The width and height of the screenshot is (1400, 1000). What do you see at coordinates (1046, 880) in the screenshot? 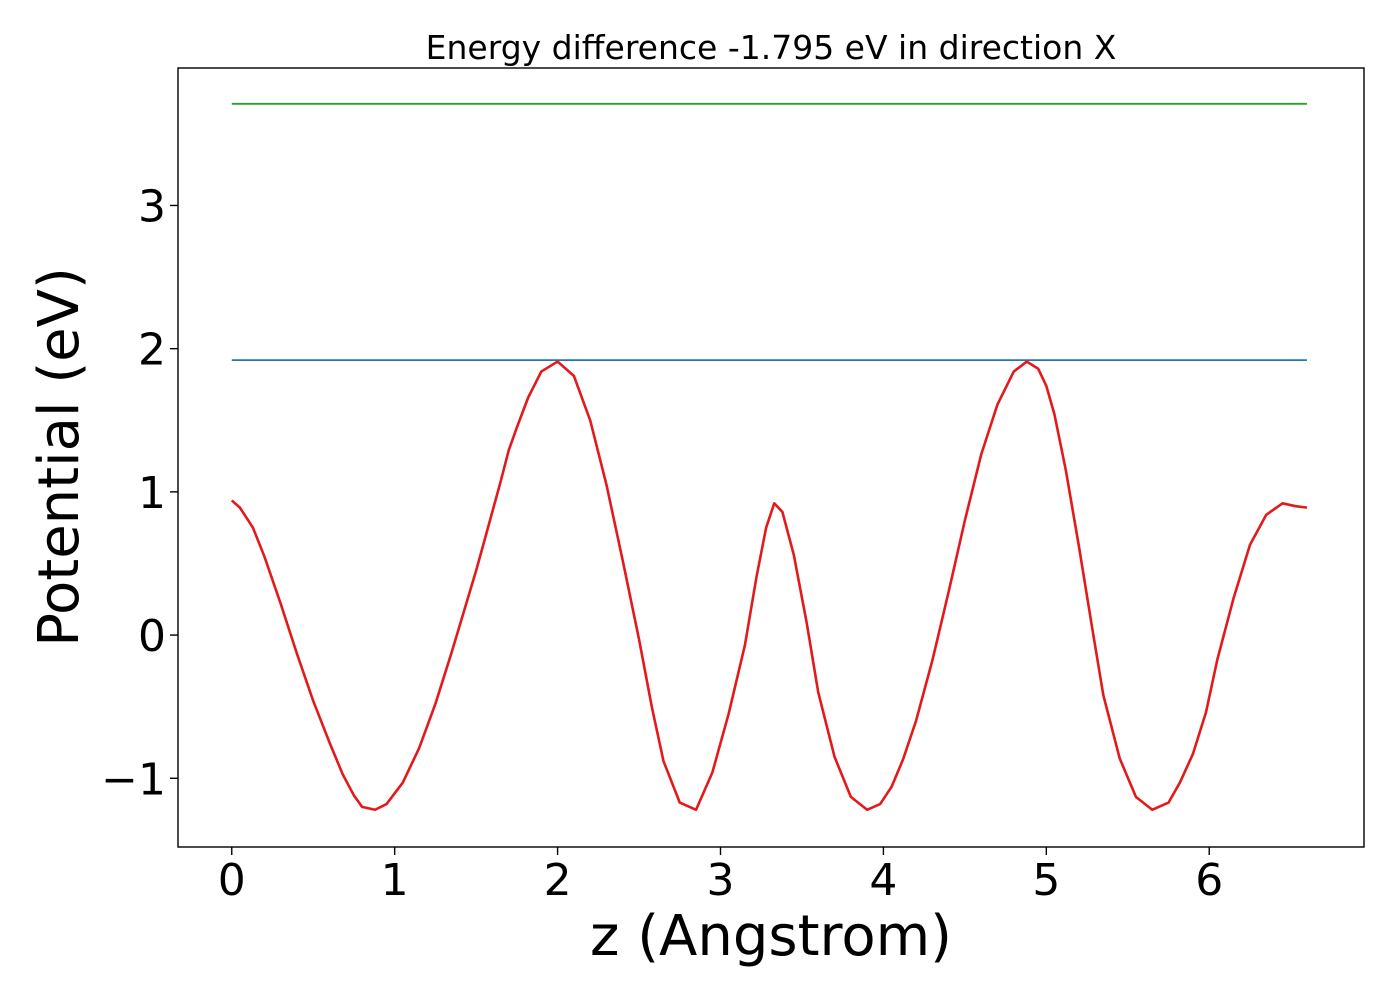
I see `x-tick-label: 5` at bounding box center [1046, 880].